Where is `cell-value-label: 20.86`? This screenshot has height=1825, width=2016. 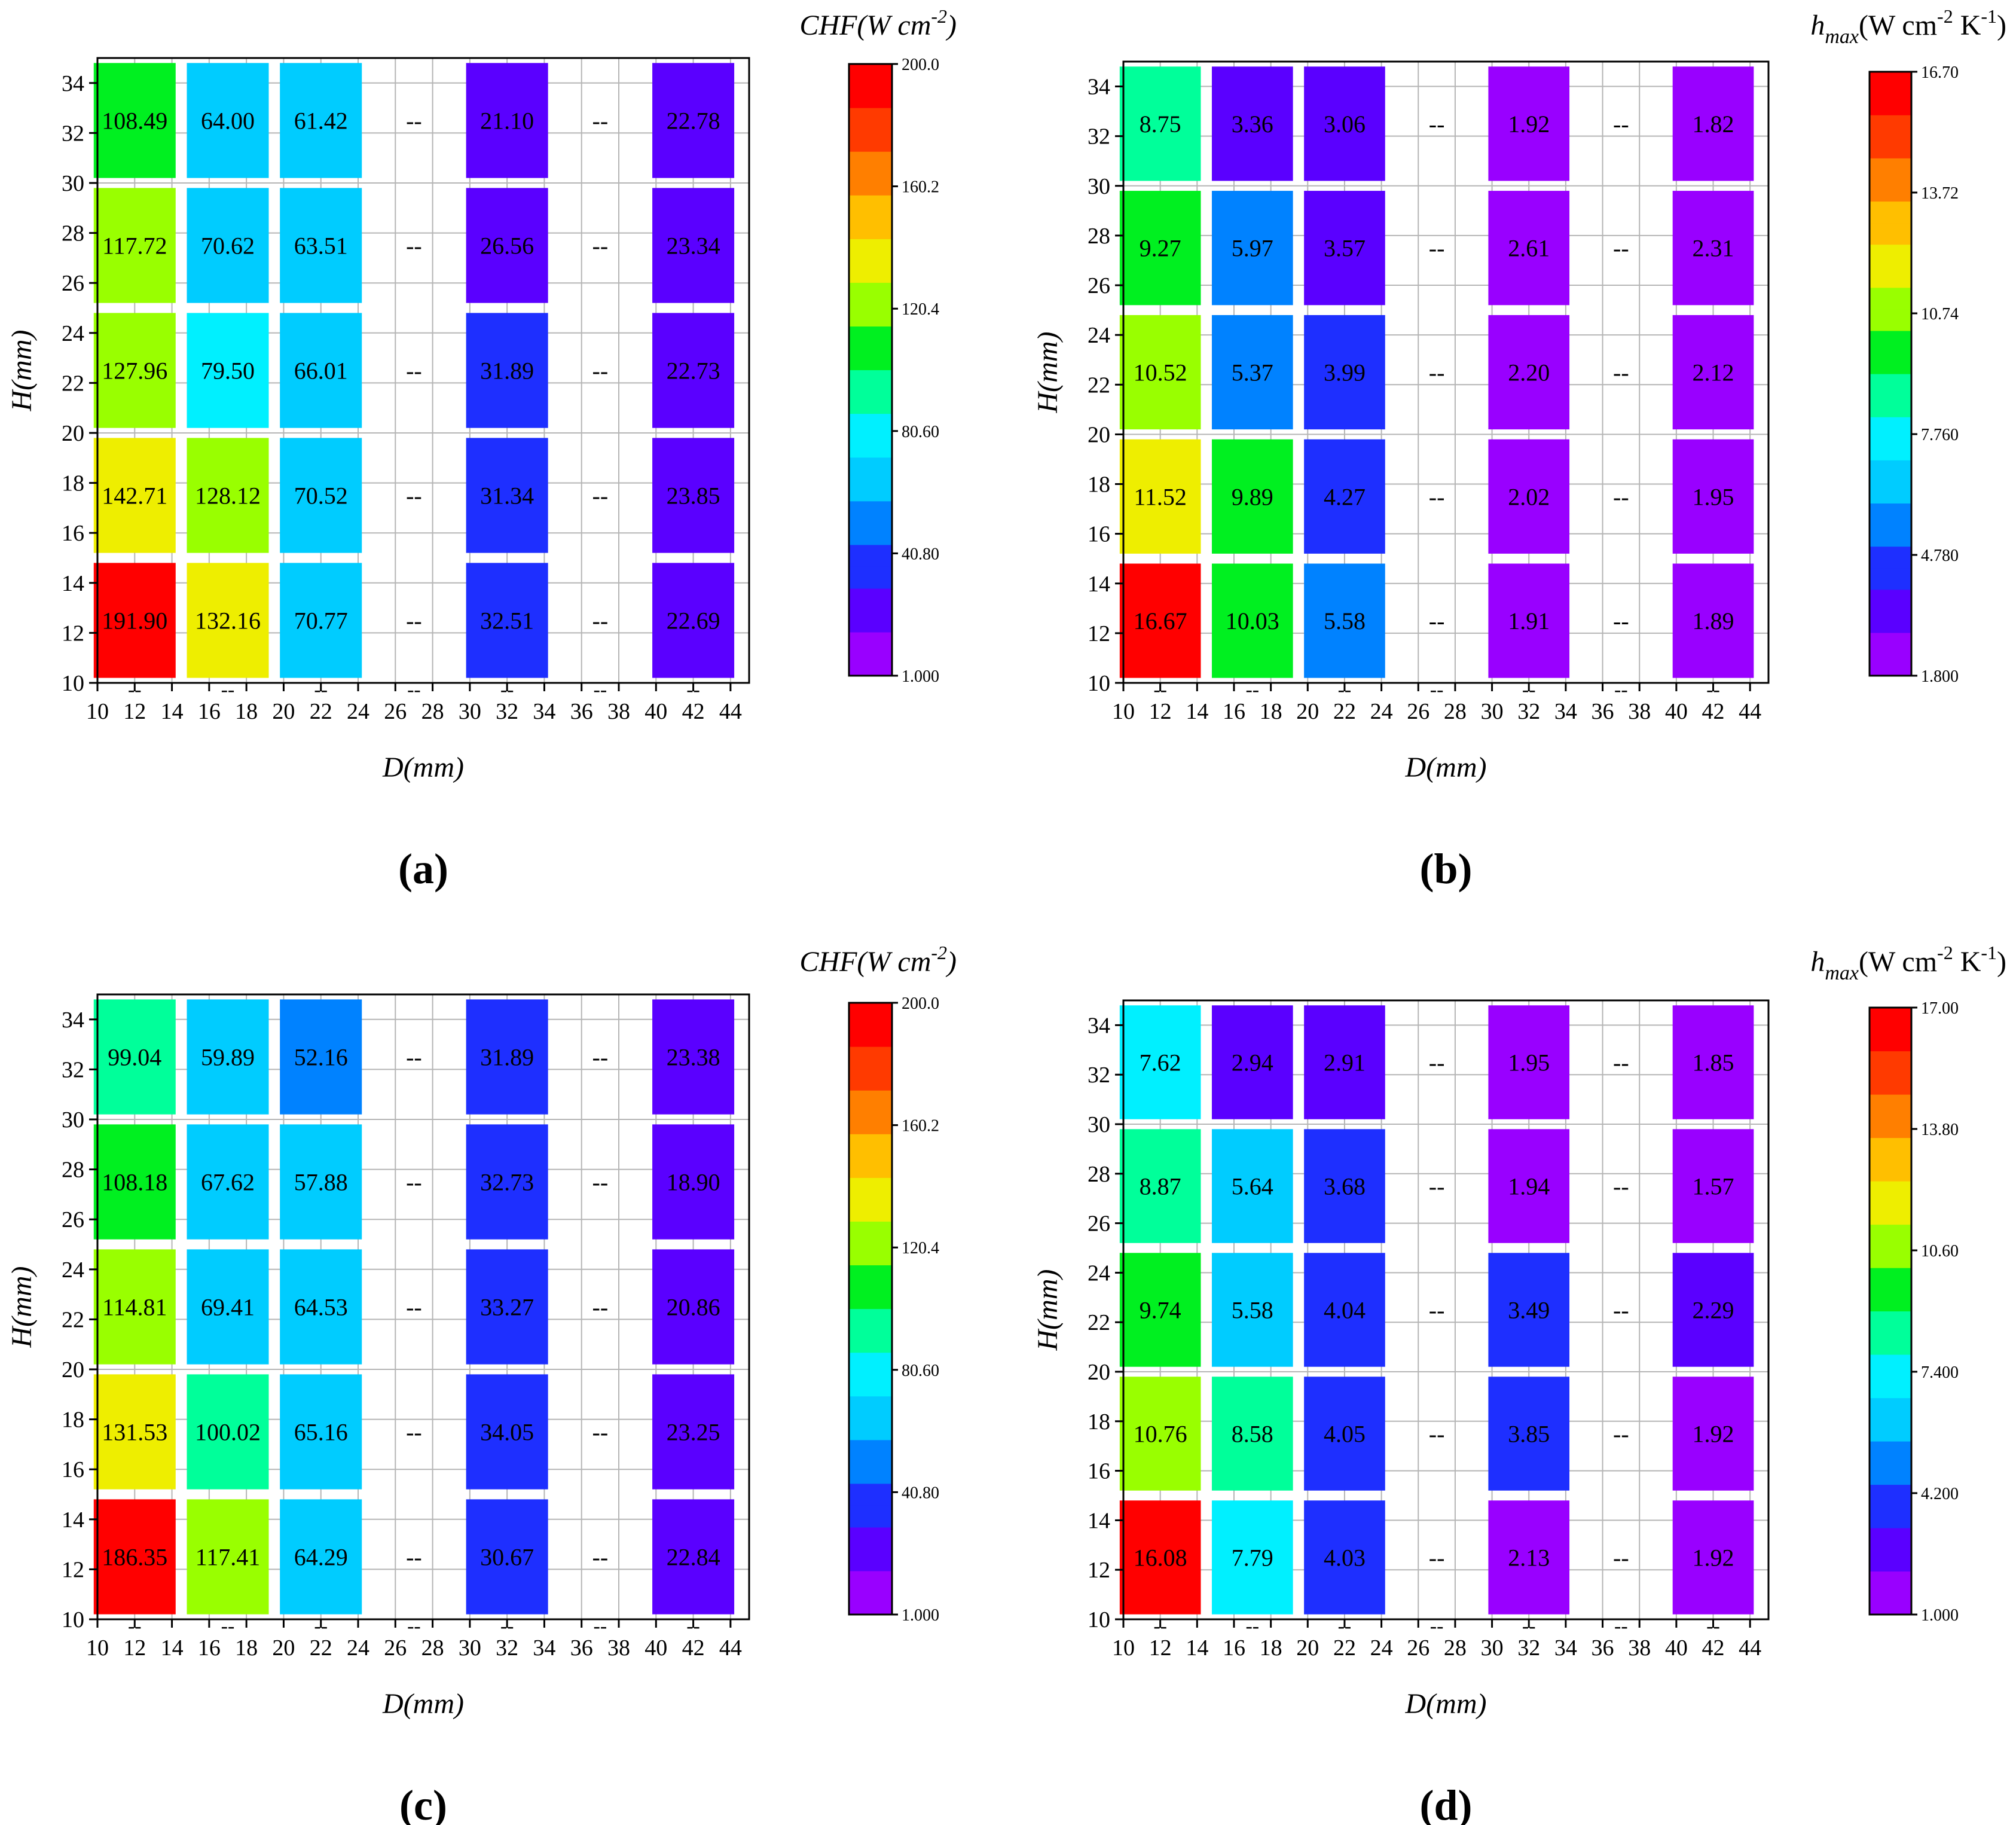 cell-value-label: 20.86 is located at coordinates (693, 1307).